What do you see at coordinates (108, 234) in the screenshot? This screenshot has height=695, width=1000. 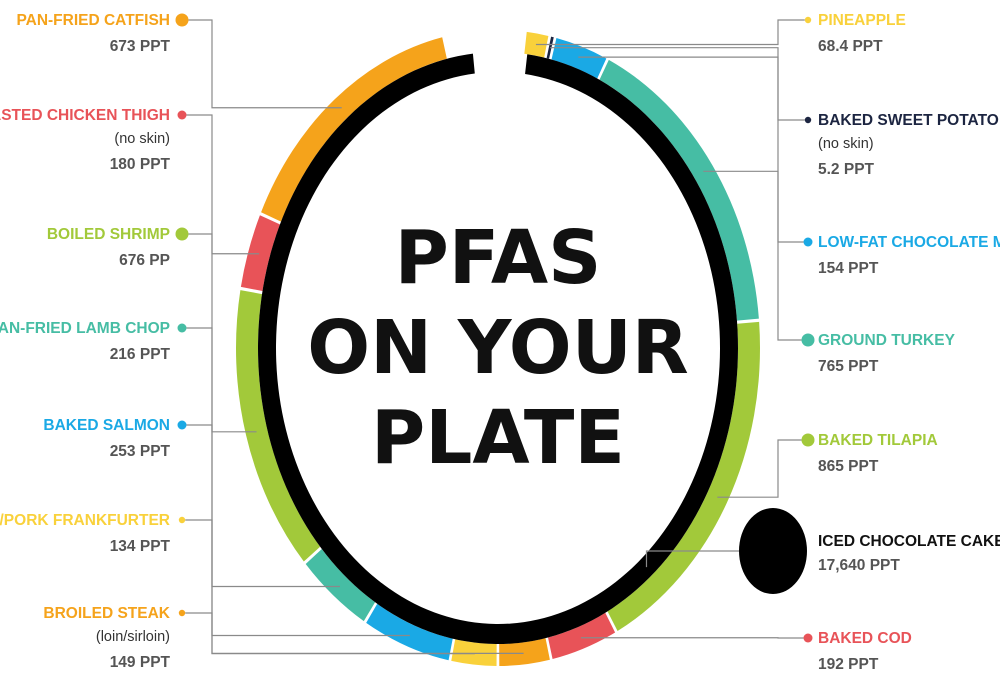 I see `label-boiled-shrimp: BOILED SHRIMP` at bounding box center [108, 234].